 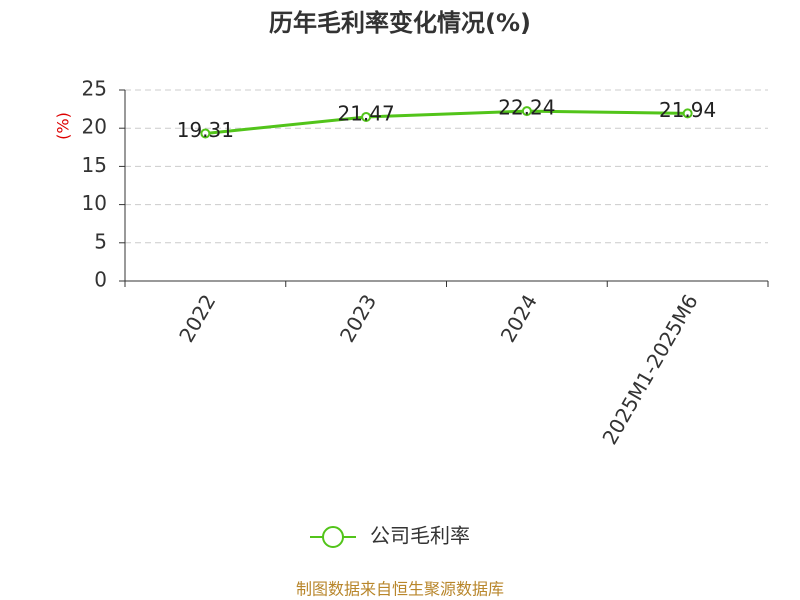 I want to click on x-tick-label: 2025M1-2025M6, so click(x=649, y=369).